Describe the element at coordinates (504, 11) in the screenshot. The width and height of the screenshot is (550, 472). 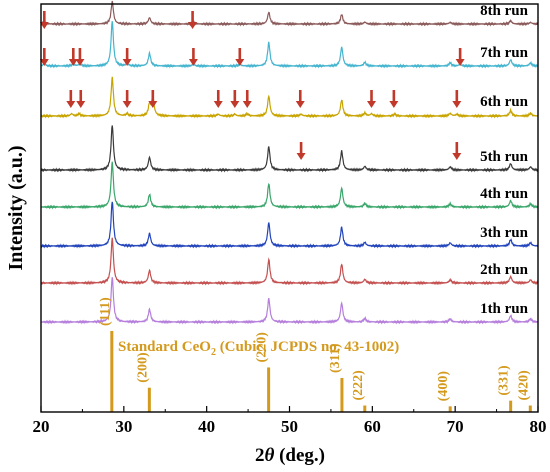
I see `series-label: 8th run` at that location.